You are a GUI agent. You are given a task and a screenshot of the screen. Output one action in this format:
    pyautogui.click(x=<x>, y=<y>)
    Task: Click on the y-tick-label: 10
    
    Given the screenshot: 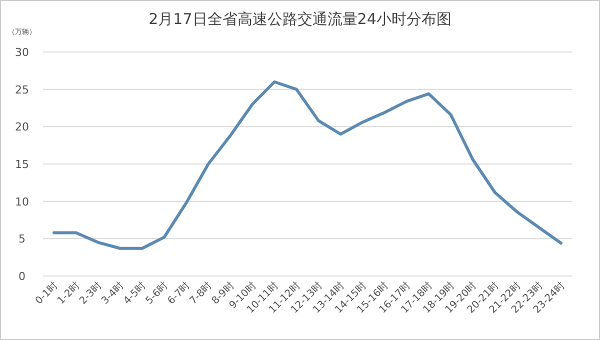 What is the action you would take?
    pyautogui.click(x=22, y=201)
    